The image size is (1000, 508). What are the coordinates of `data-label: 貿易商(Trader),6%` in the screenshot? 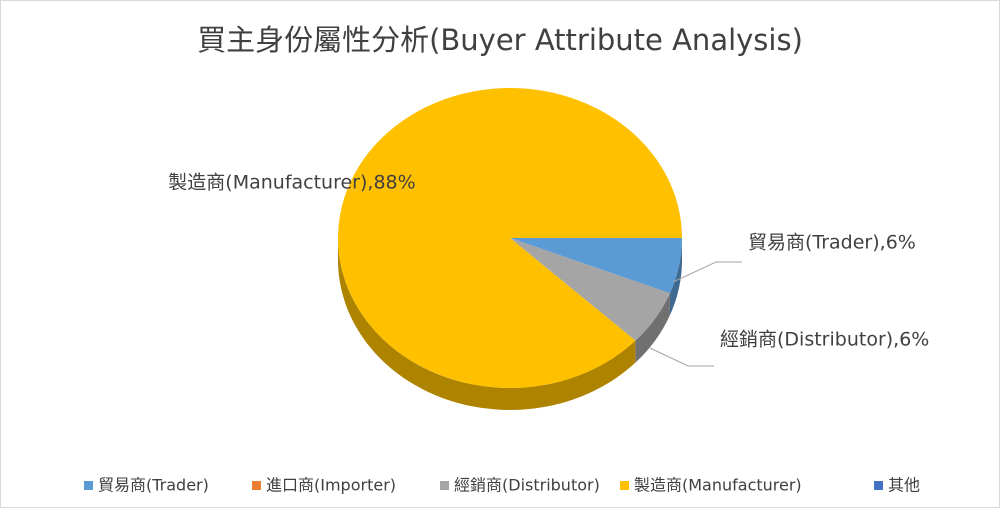 It's located at (832, 243).